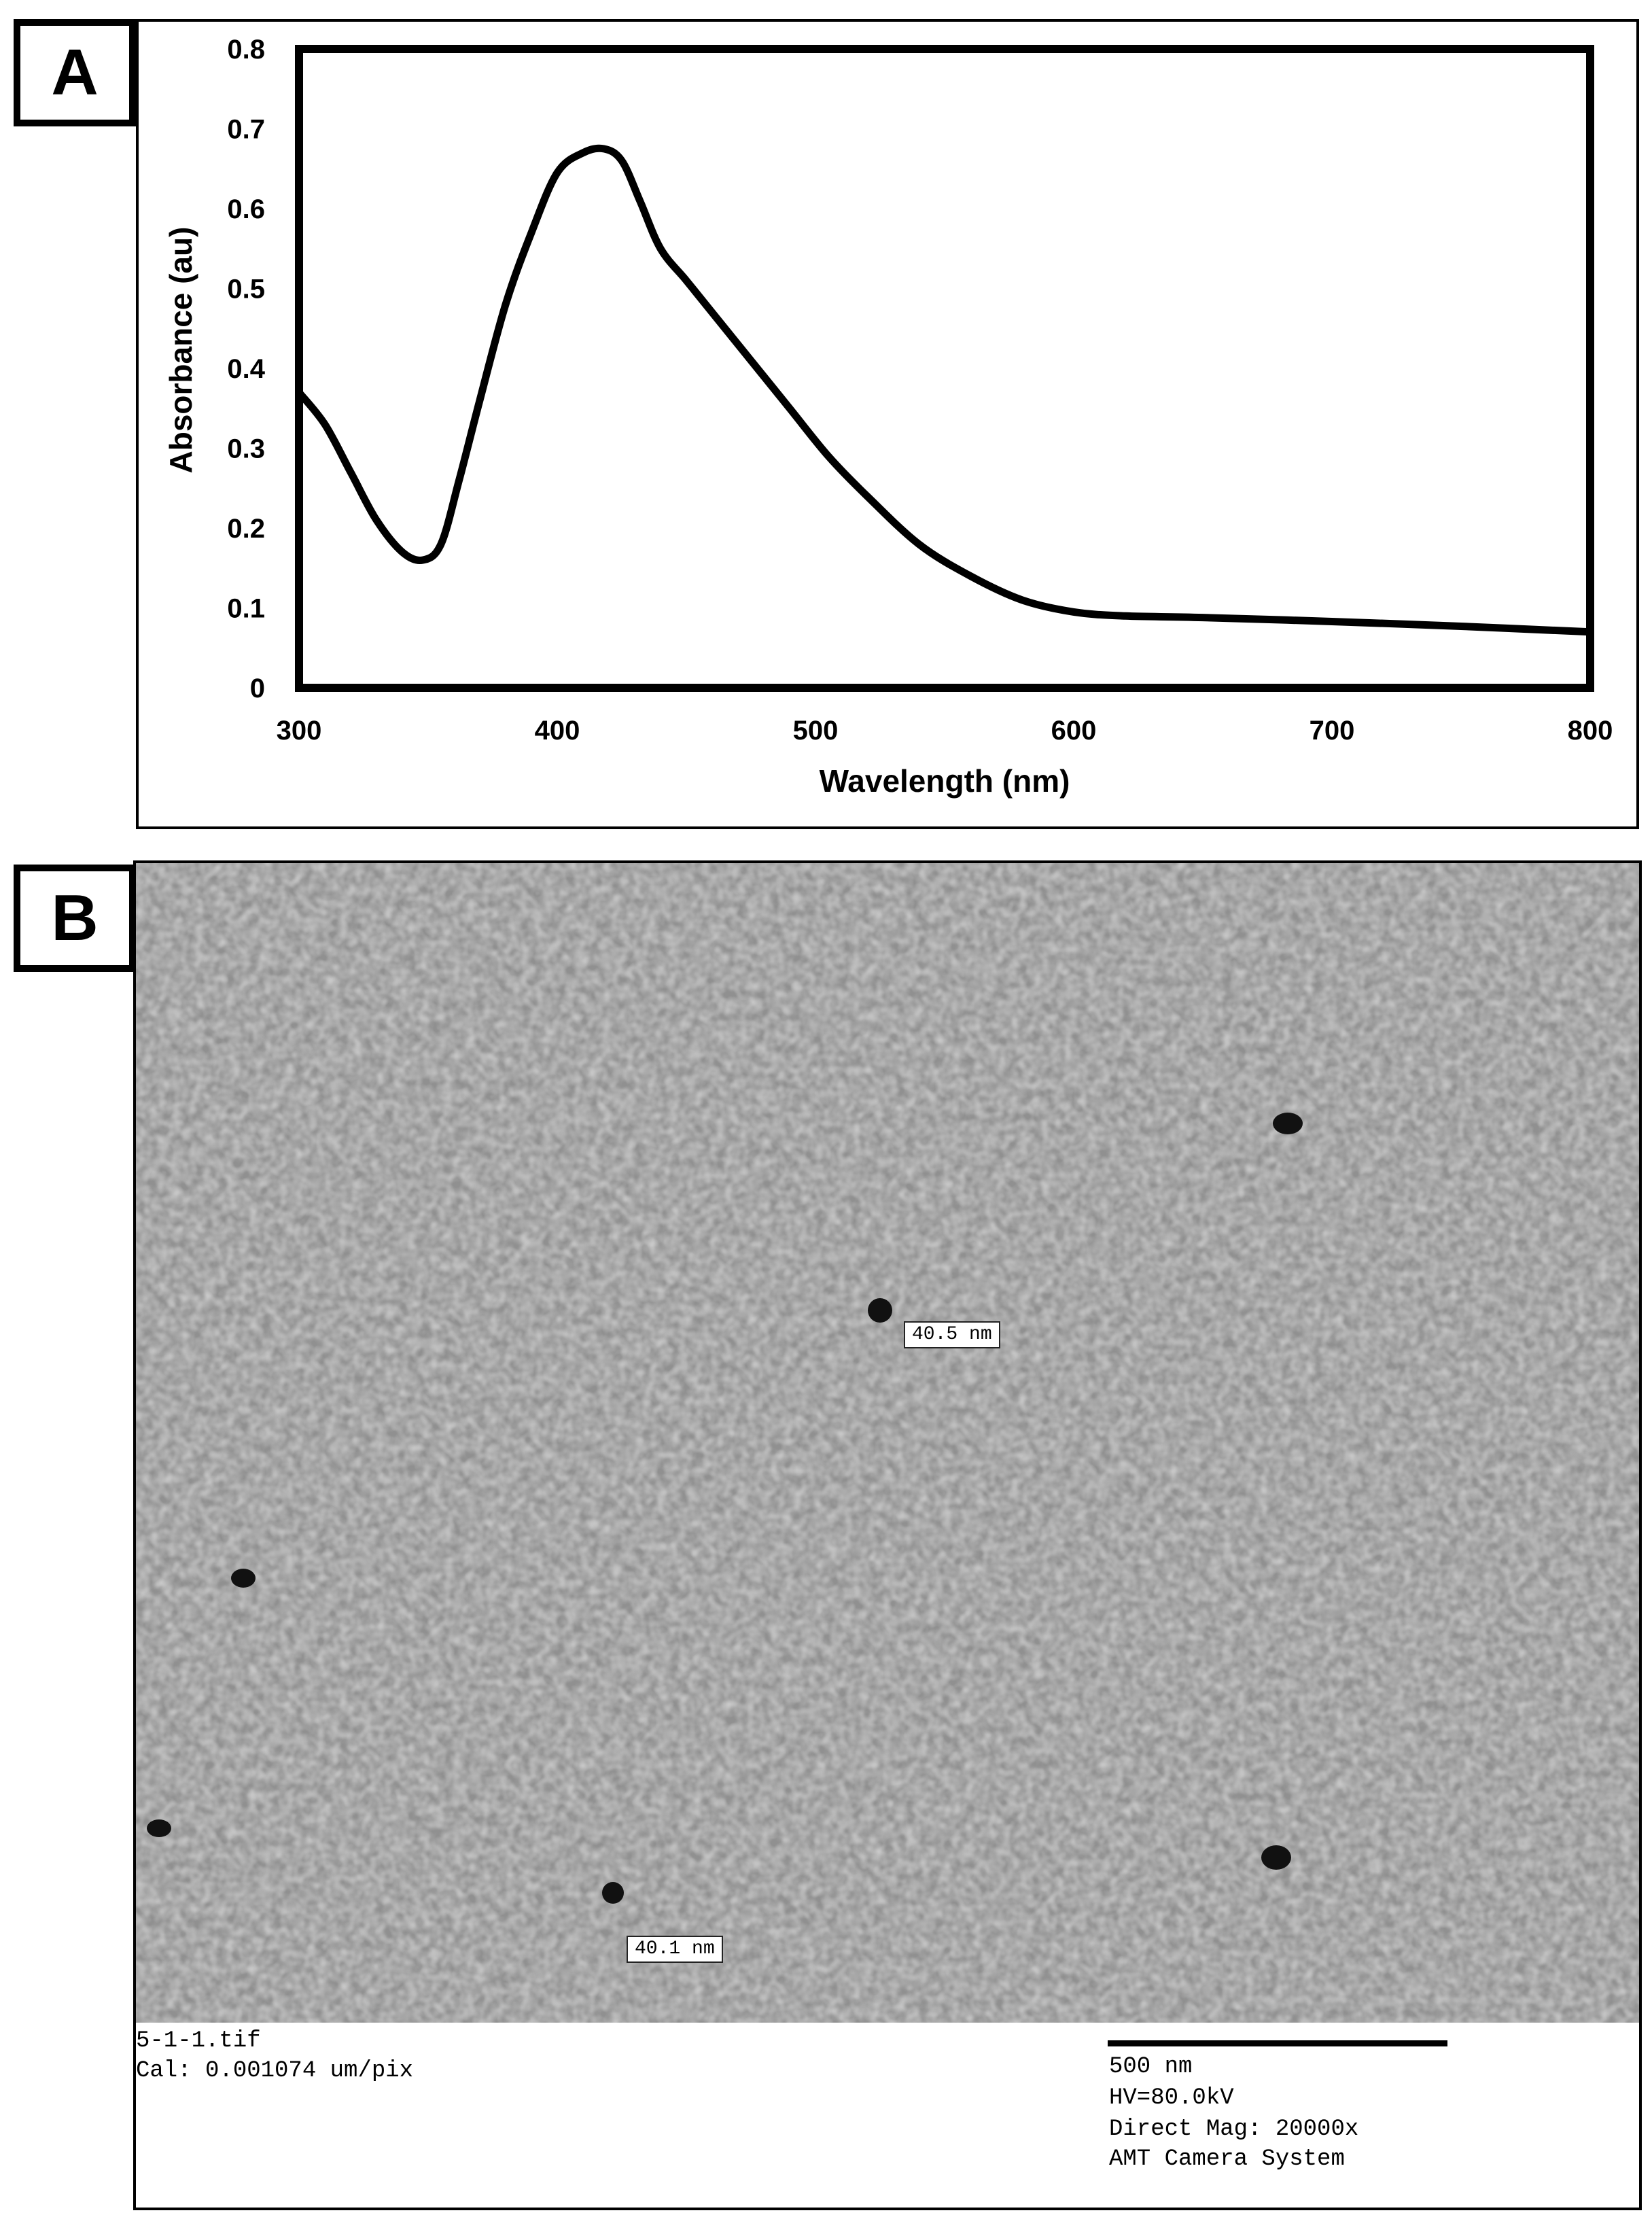 The image size is (1652, 2215). What do you see at coordinates (198, 2041) in the screenshot?
I see `tem-file-name: 5-1-1.tif` at bounding box center [198, 2041].